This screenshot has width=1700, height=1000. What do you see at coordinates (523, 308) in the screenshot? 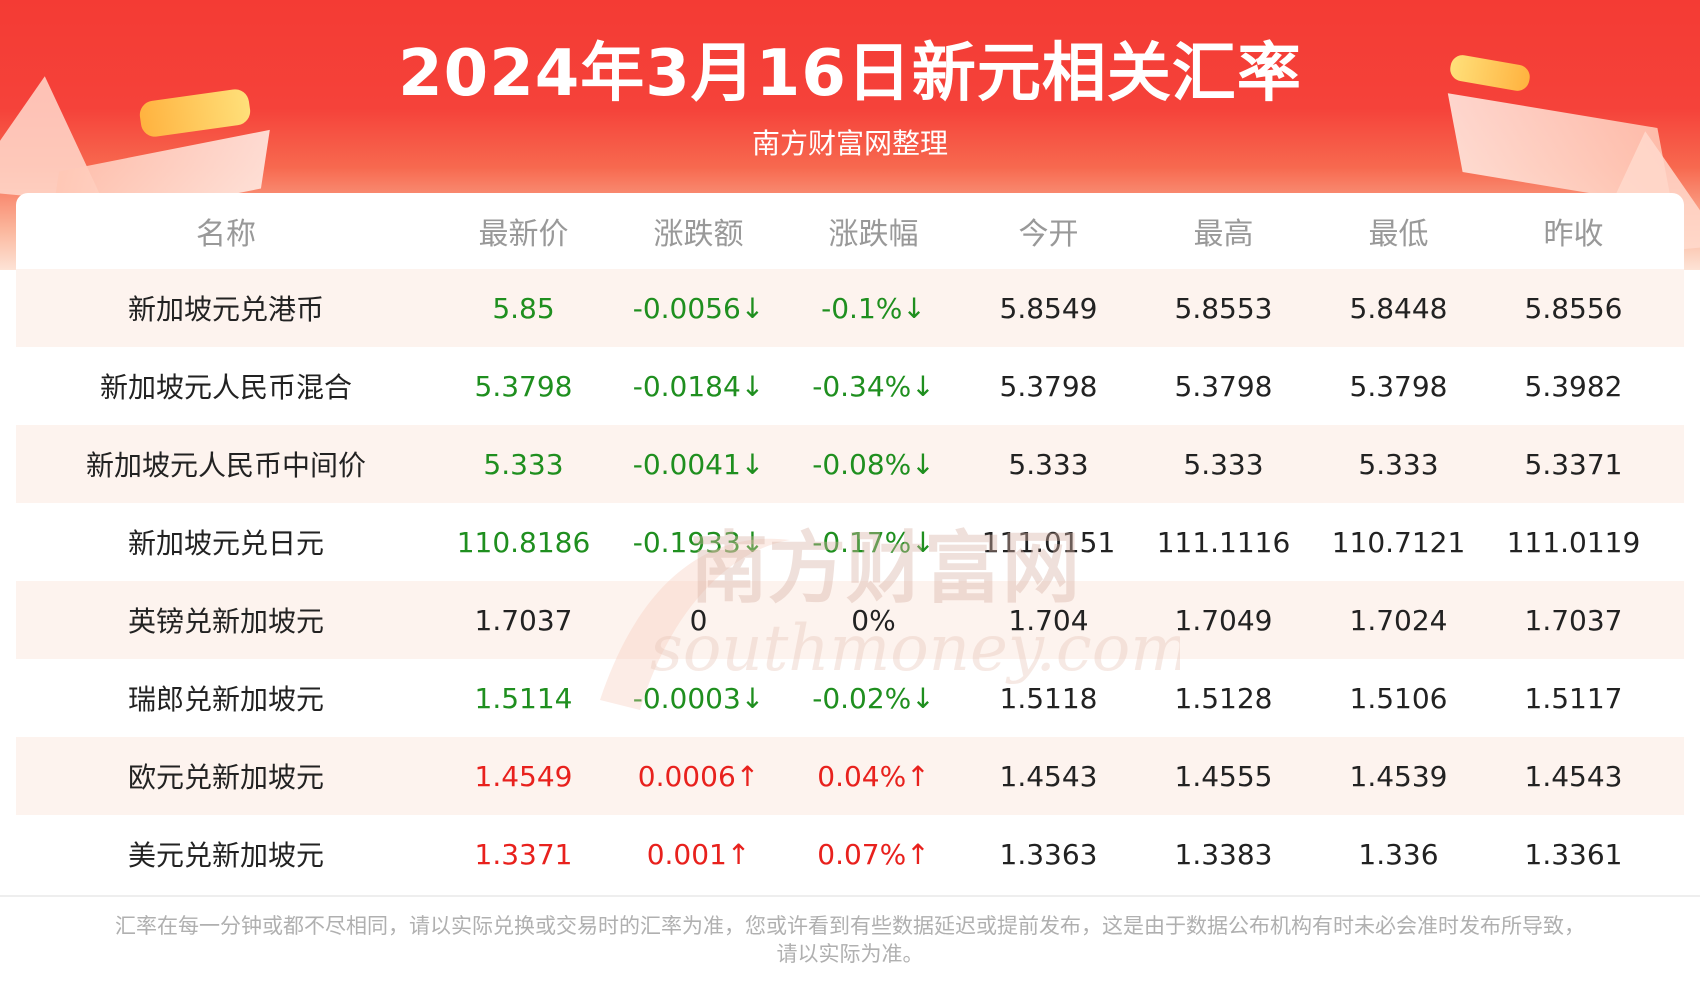
I see `latest-cell: 5.85` at bounding box center [523, 308].